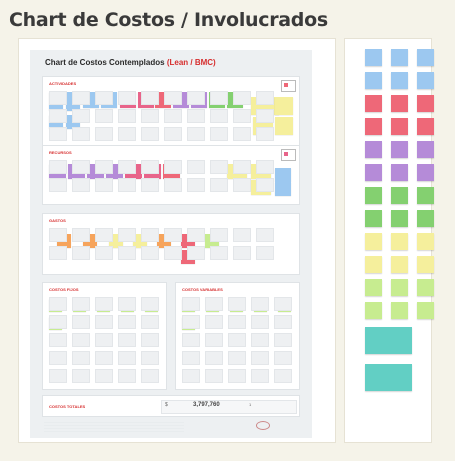 This screenshot has width=455, height=461. What do you see at coordinates (284, 106) in the screenshot?
I see `sticky-note` at bounding box center [284, 106].